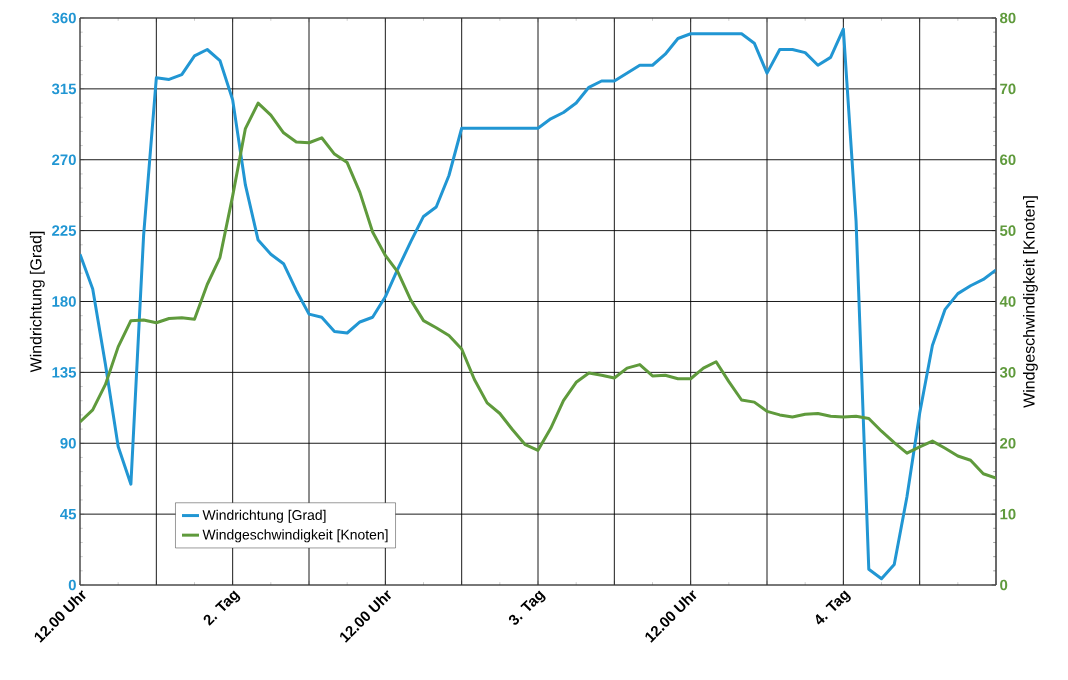 Image resolution: width=1068 pixels, height=680 pixels. Describe the element at coordinates (1008, 89) in the screenshot. I see `y2-tick-label: 70` at that location.